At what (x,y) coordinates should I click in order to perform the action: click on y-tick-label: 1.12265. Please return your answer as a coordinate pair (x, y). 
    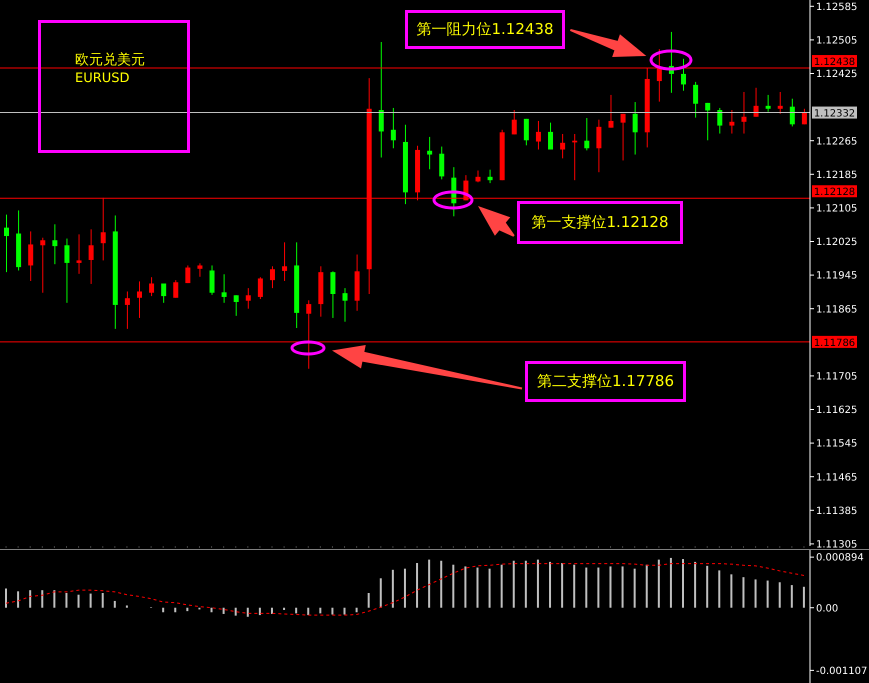
    Looking at the image, I should click on (837, 142).